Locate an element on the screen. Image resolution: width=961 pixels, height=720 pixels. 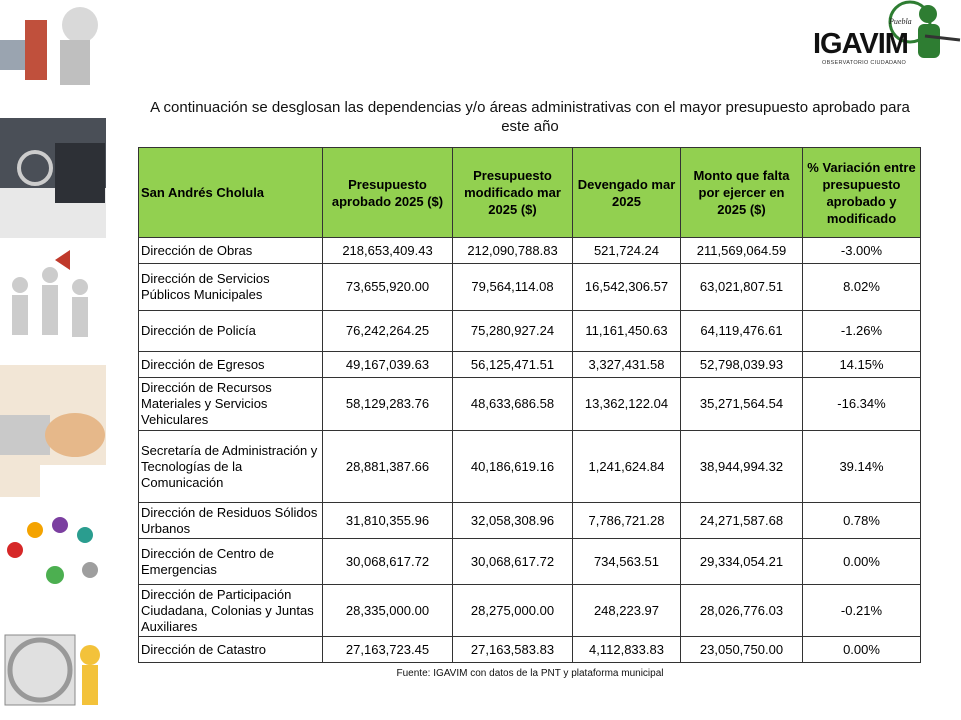
table-cell: 56,125,471.51 is located at coordinates (512, 364).